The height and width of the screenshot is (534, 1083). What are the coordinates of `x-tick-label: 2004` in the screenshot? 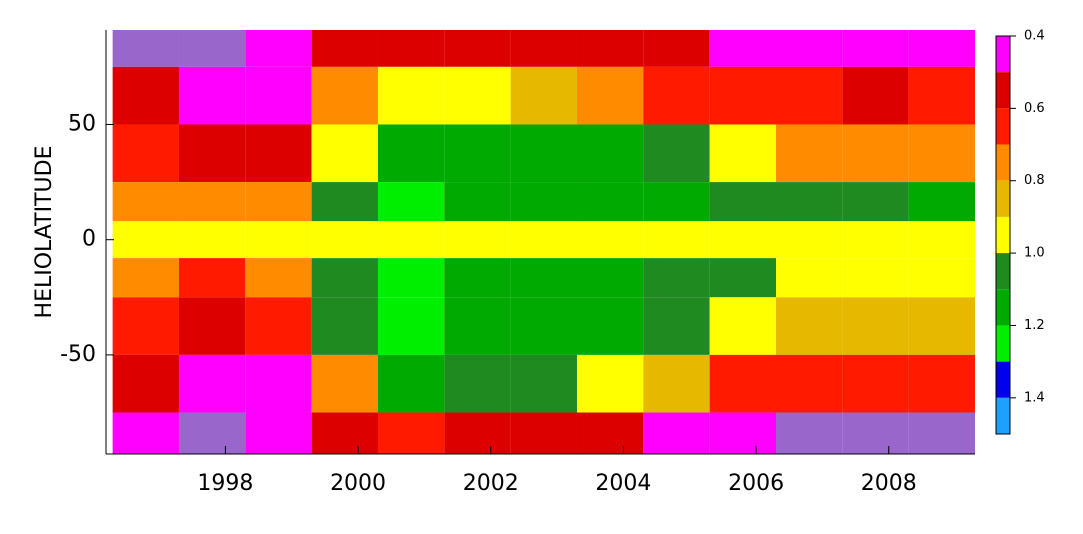 It's located at (623, 483).